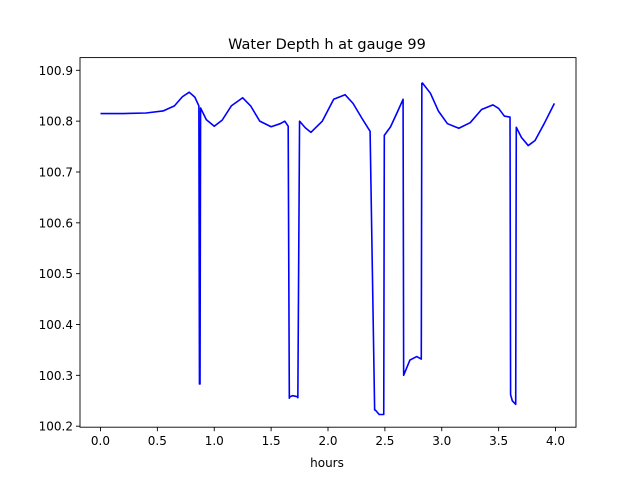 The image size is (640, 480). Describe the element at coordinates (271, 441) in the screenshot. I see `x-tick-label: 1.5` at that location.